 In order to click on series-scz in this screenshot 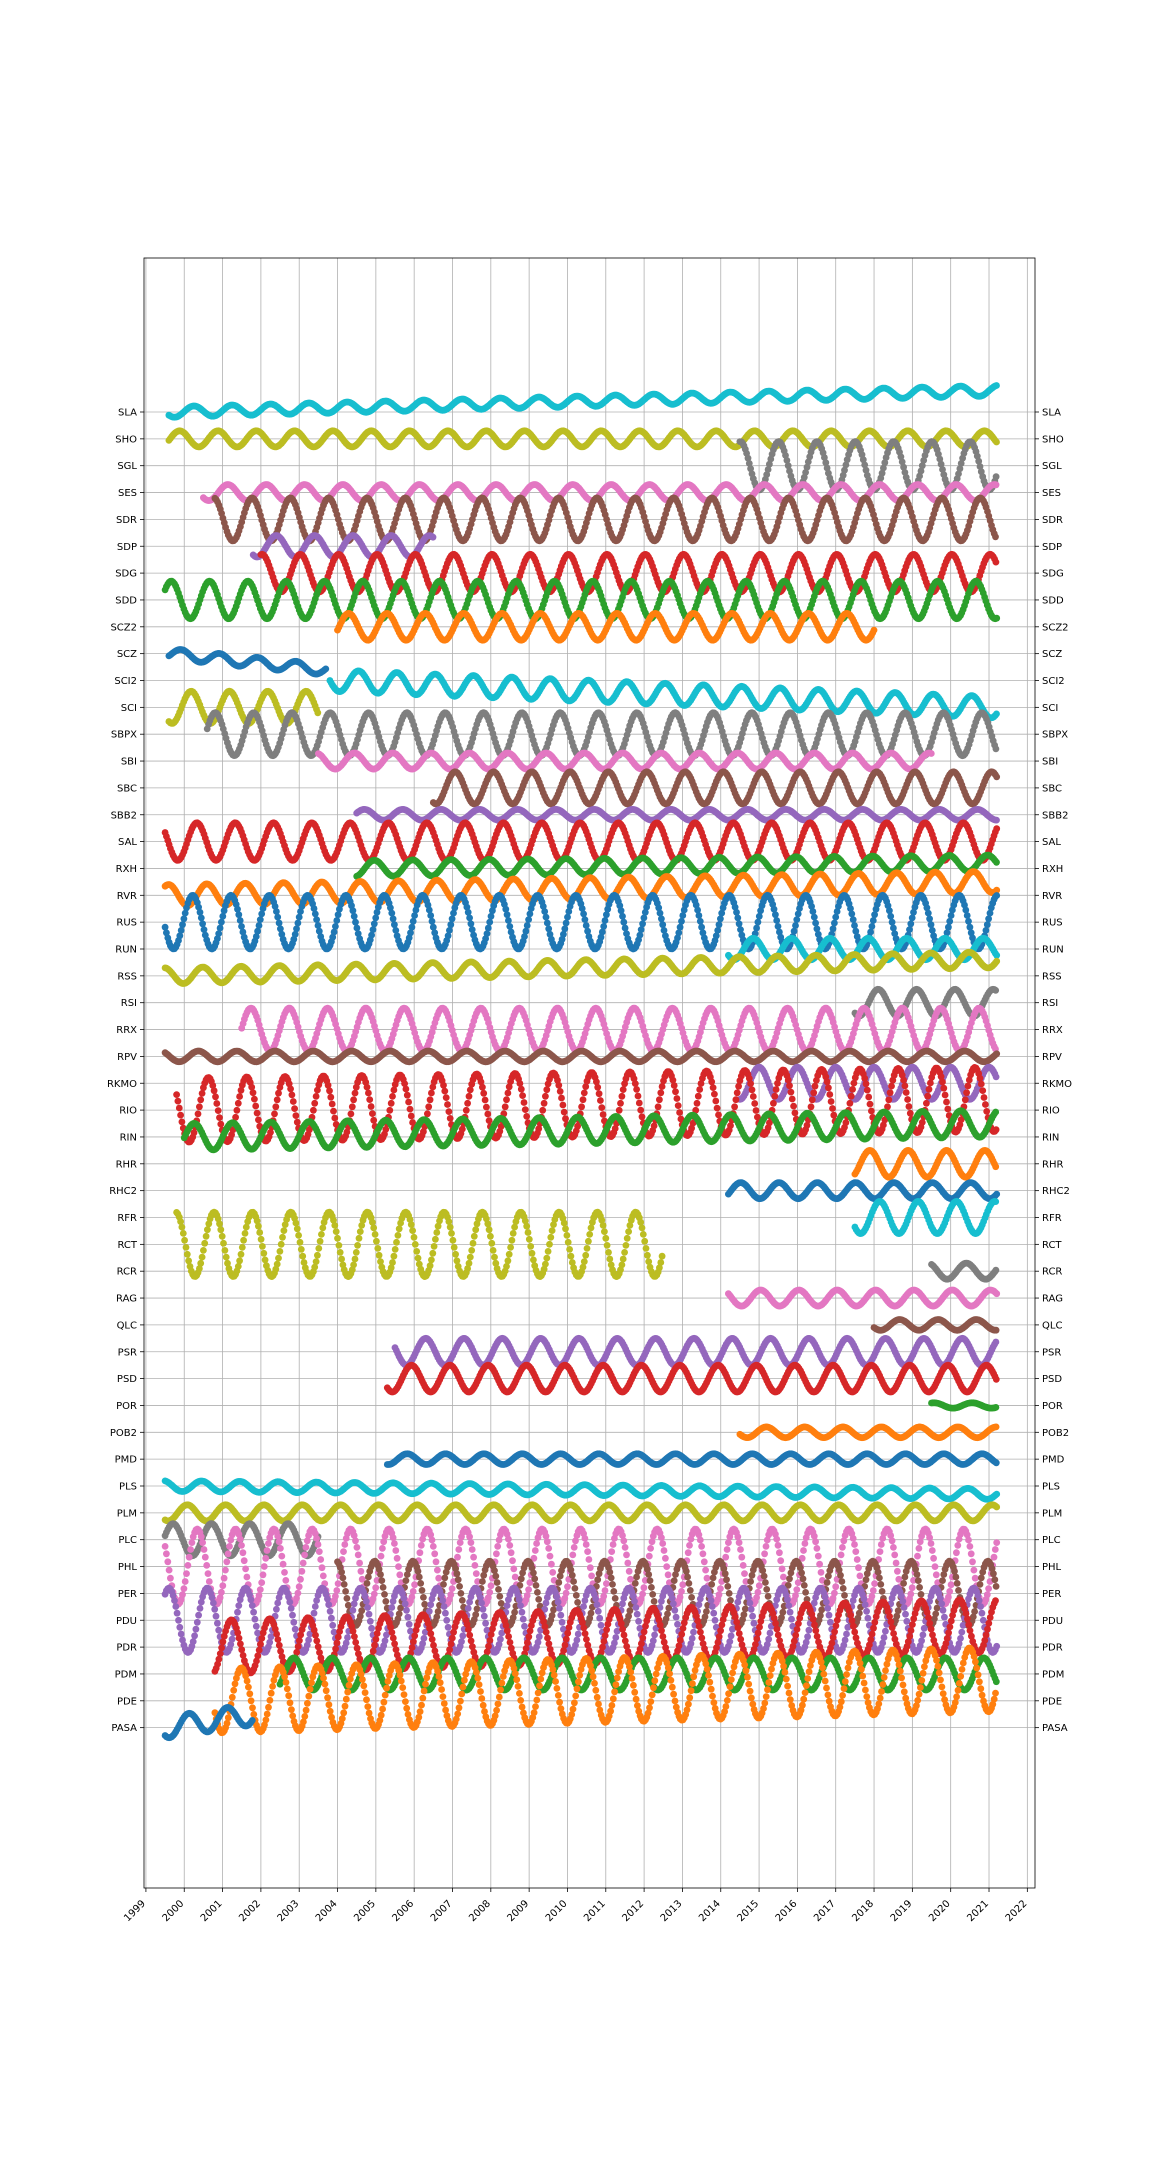, I will do `click(247, 662)`.